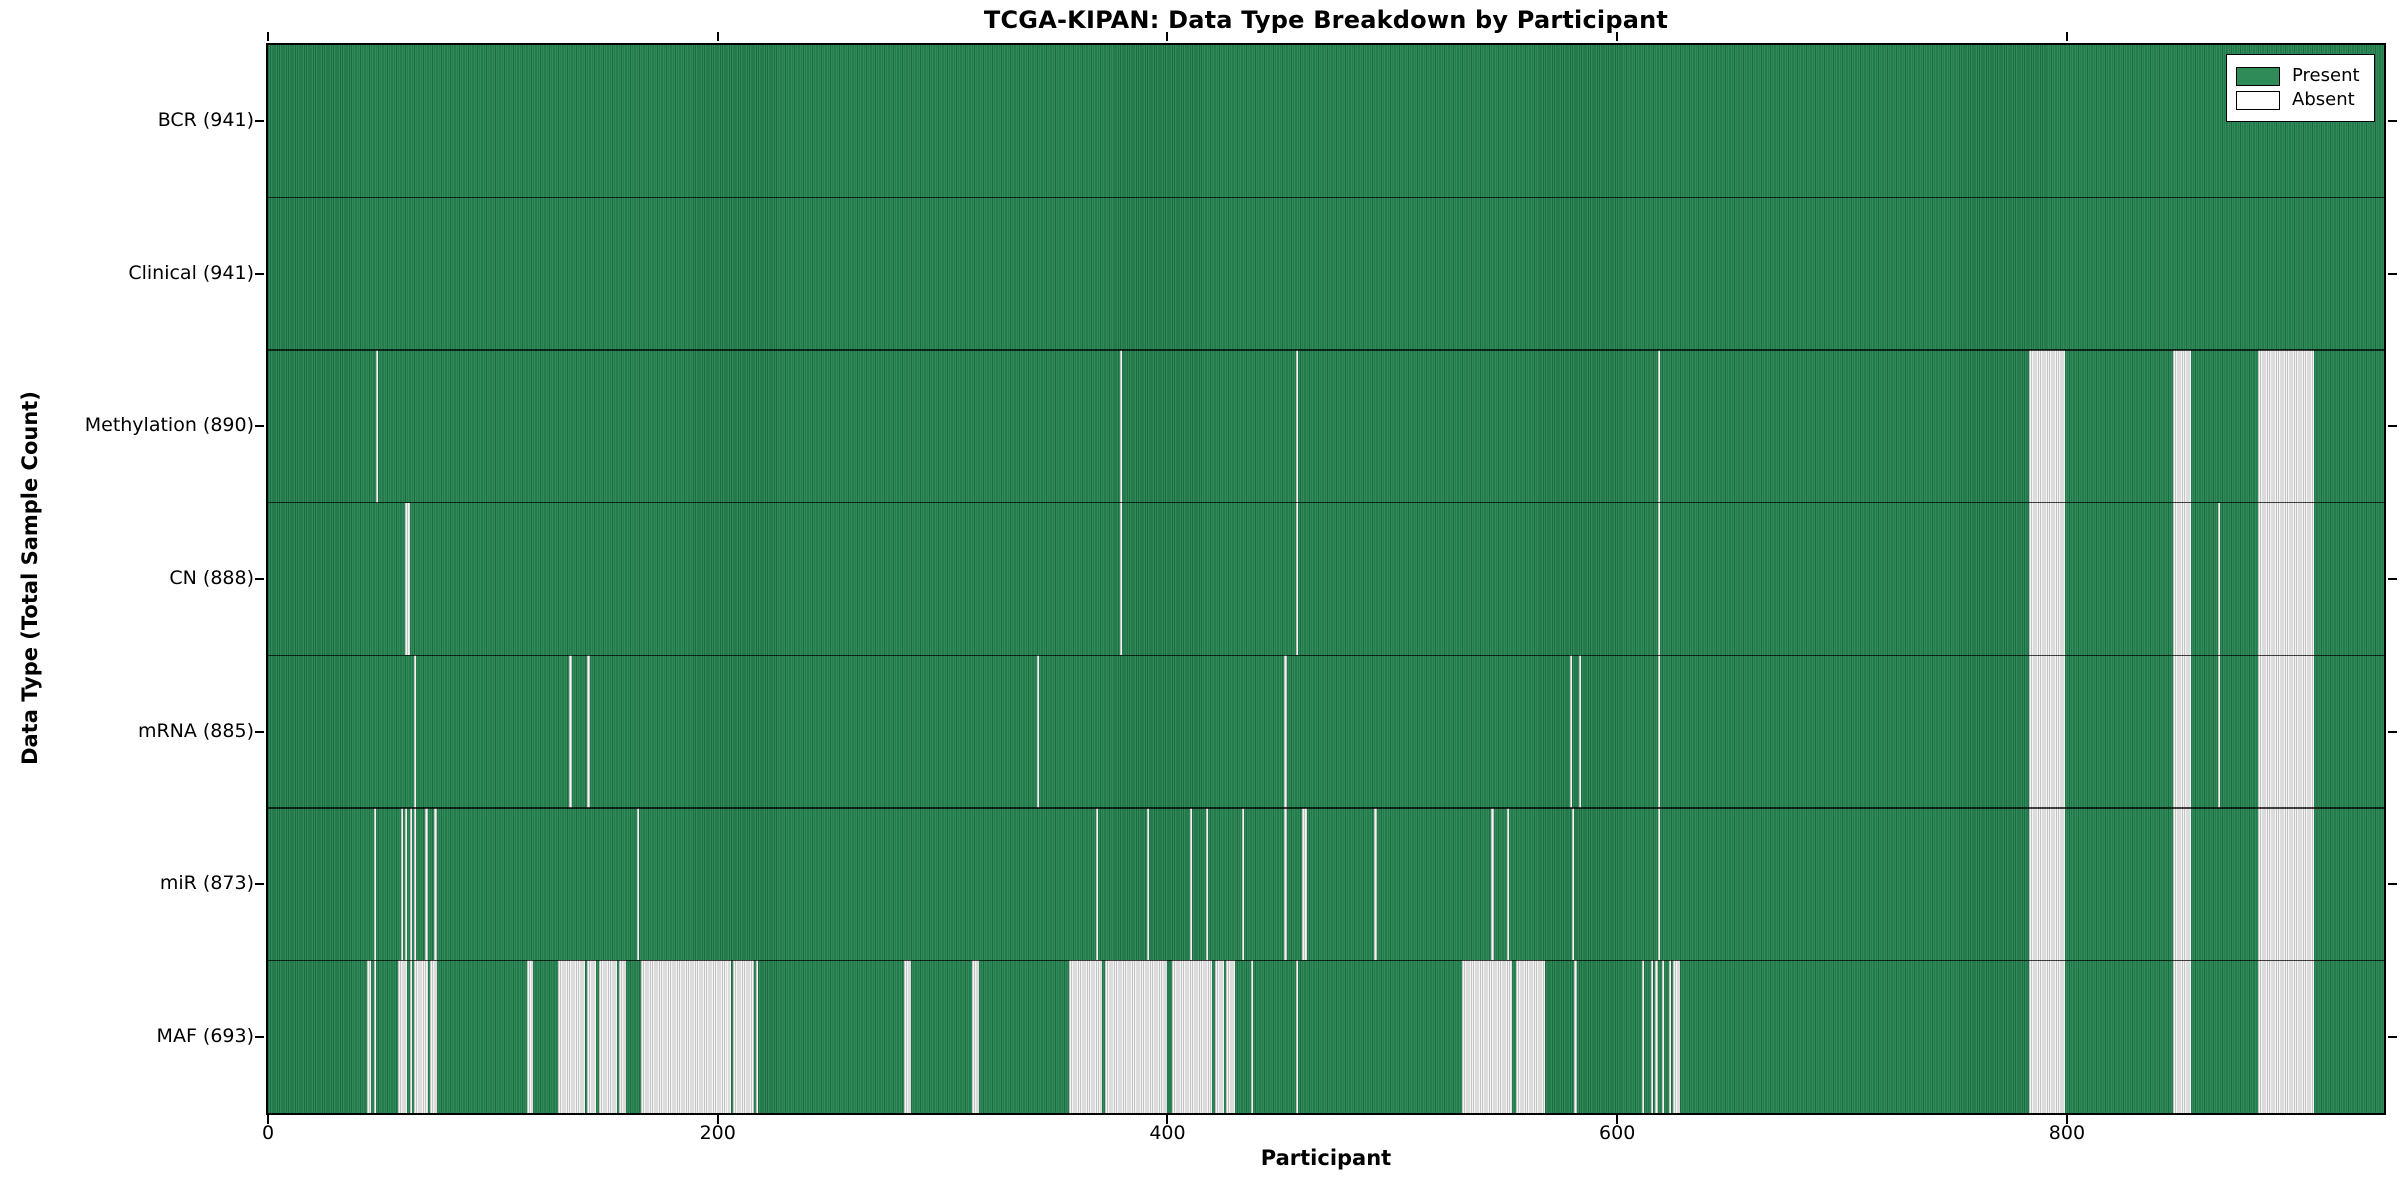  I want to click on y-tick-label-CN: CN (888), so click(211, 578).